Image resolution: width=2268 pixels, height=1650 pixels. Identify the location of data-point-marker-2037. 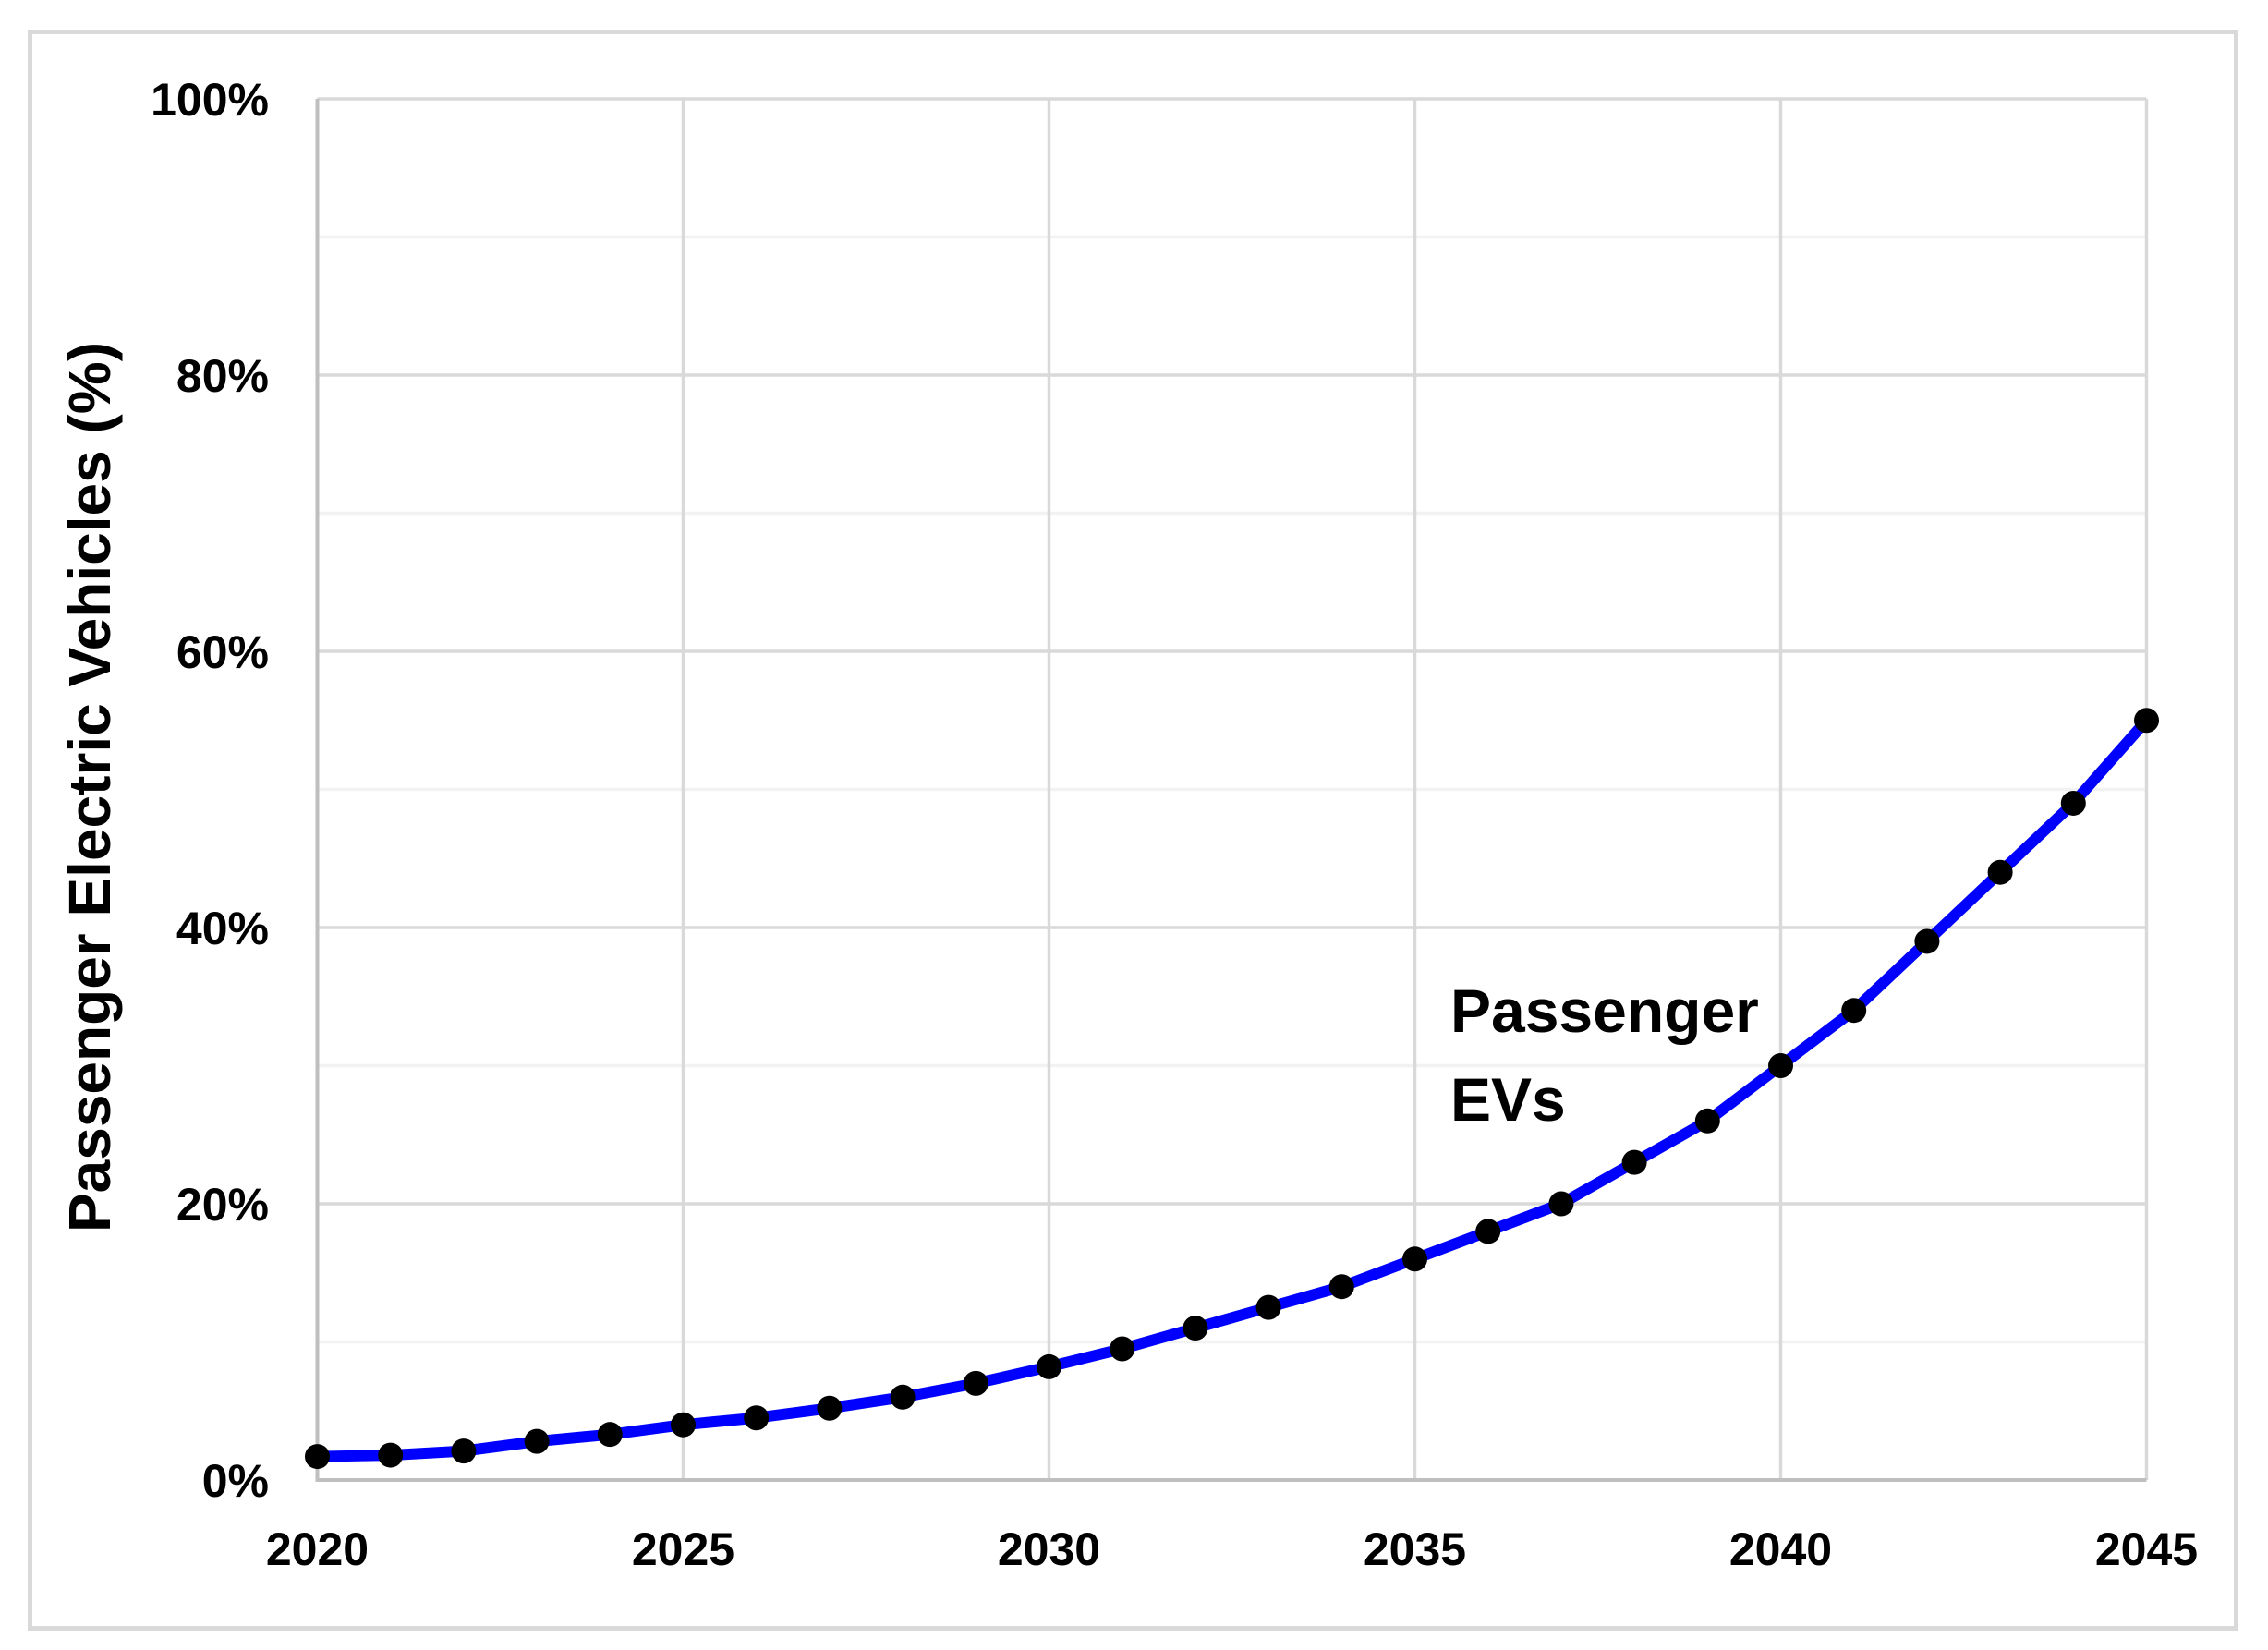
(1561, 1204).